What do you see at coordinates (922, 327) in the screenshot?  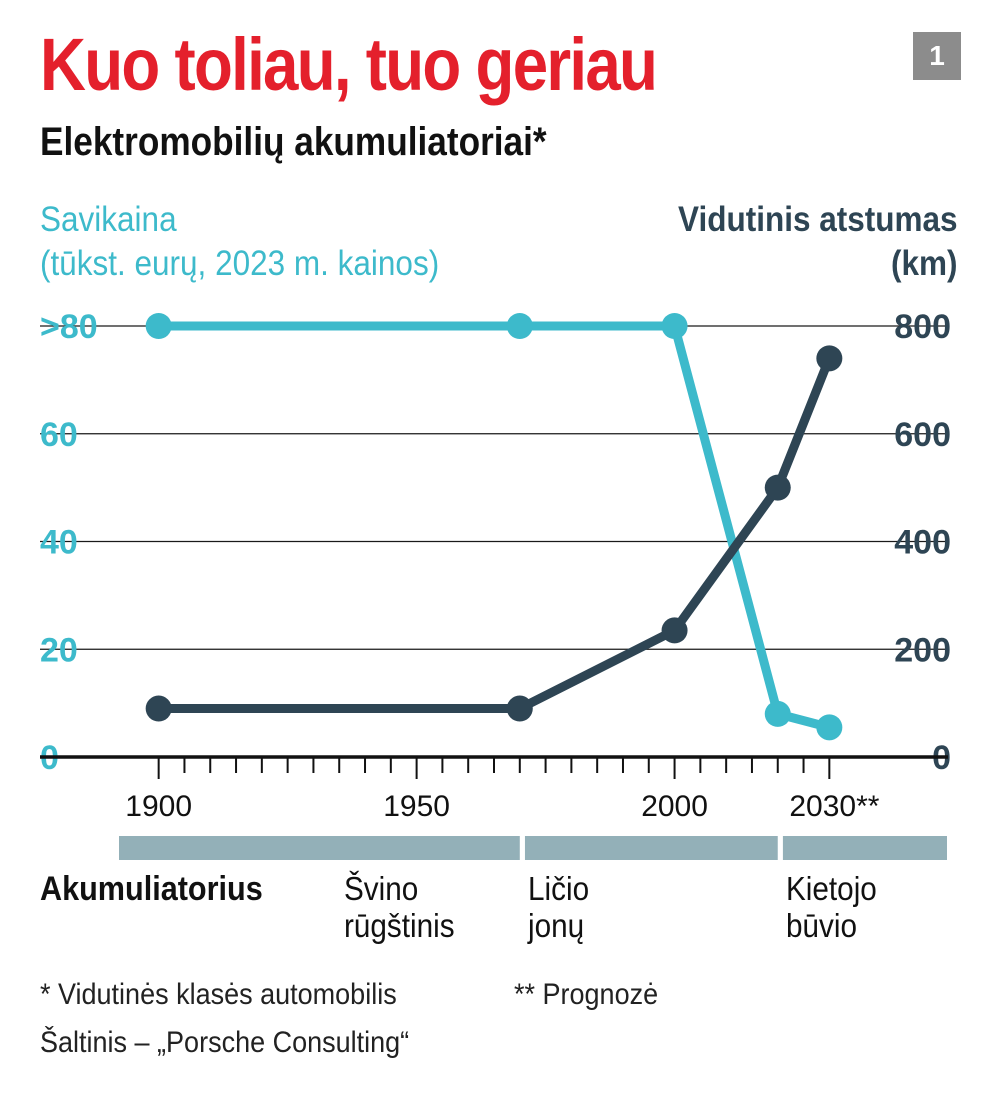 I see `right-axis-tick-label: 800` at bounding box center [922, 327].